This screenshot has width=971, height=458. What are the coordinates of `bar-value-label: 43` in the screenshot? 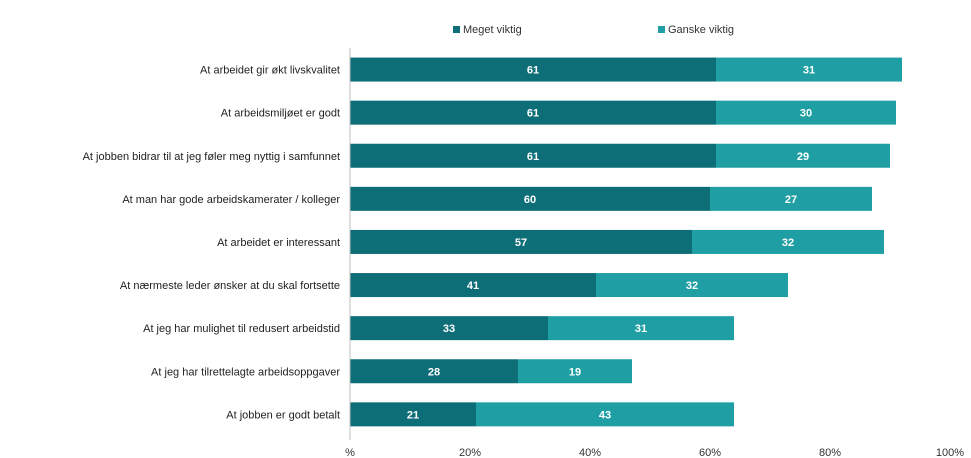 It's located at (605, 415).